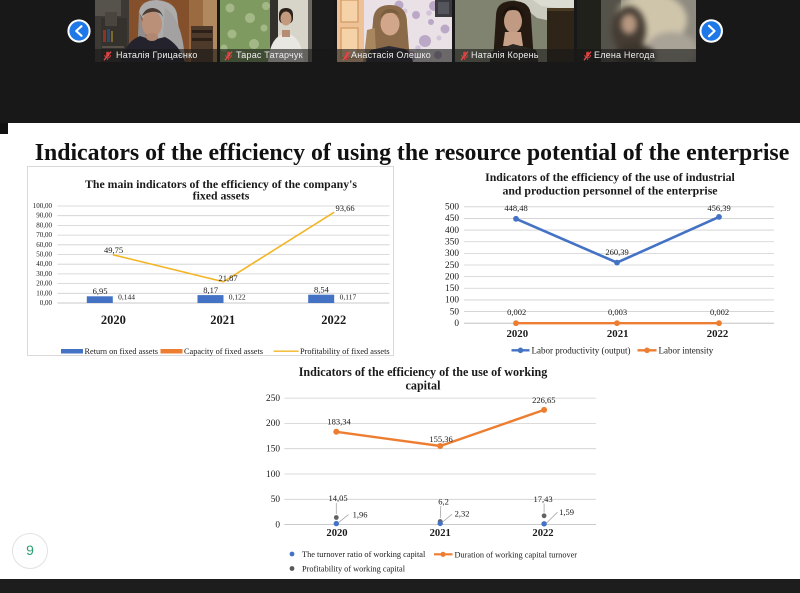  Describe the element at coordinates (360, 515) in the screenshot. I see `svg-text: 1,96` at that location.